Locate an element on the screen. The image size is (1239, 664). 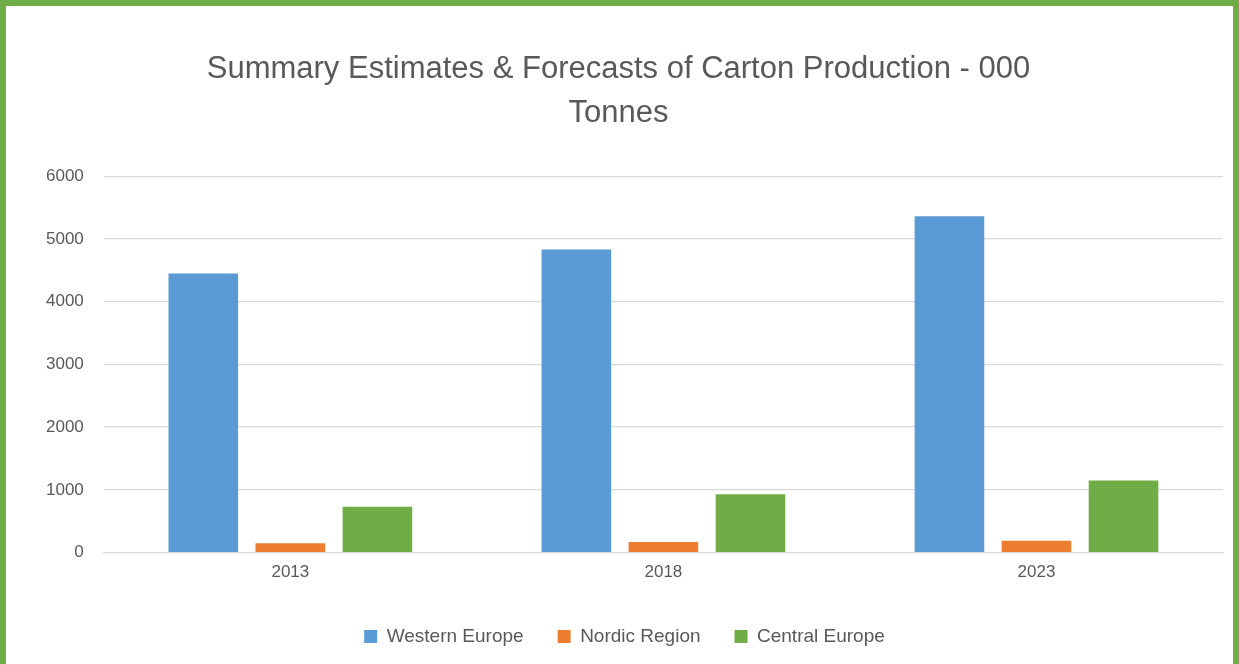
x-tick-label: 2013 is located at coordinates (290, 572).